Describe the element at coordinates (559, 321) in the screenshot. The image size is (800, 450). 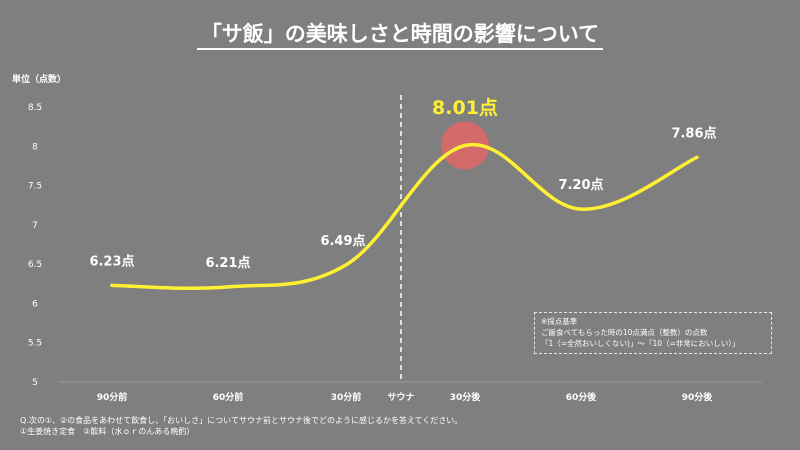
I see `note-heading: ※採点基準` at that location.